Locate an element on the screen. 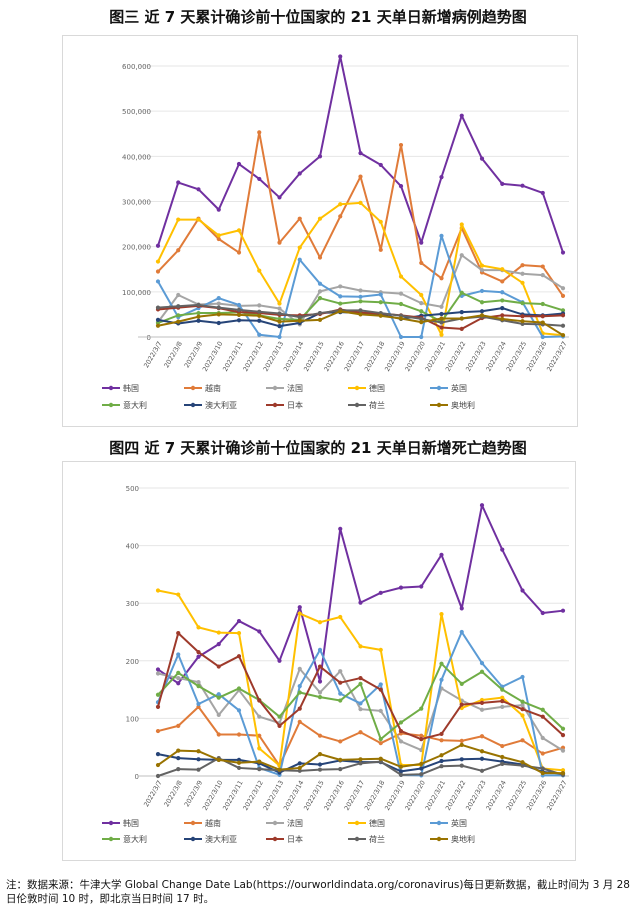 The image size is (636, 918). deaths-y-tick-label: 400 is located at coordinates (132, 547).